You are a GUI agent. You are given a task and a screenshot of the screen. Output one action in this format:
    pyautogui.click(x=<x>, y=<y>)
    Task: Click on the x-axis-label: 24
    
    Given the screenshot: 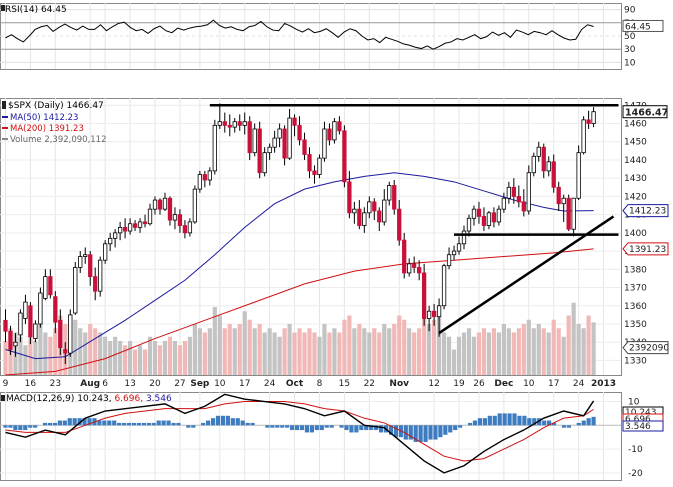 What is the action you would take?
    pyautogui.click(x=579, y=384)
    